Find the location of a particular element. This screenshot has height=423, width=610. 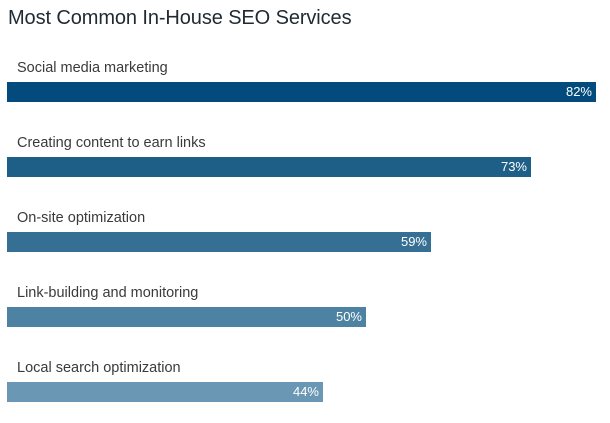

bar-value-label: 59% is located at coordinates (413, 241).